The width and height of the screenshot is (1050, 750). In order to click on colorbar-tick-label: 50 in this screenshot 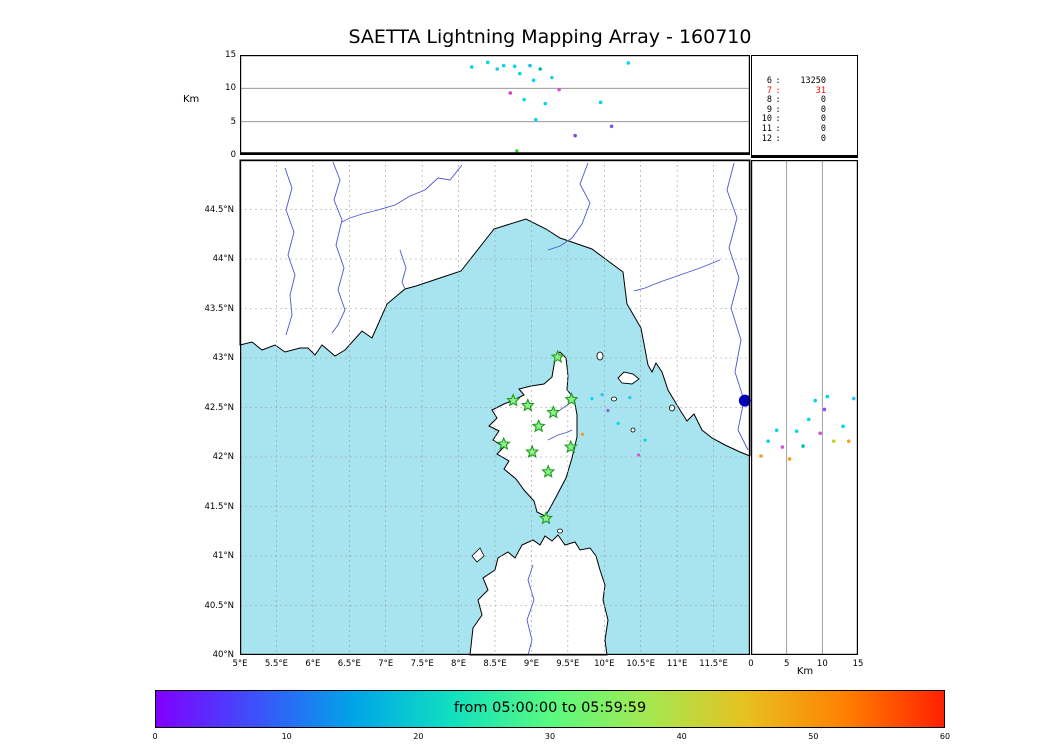, I will do `click(813, 736)`.